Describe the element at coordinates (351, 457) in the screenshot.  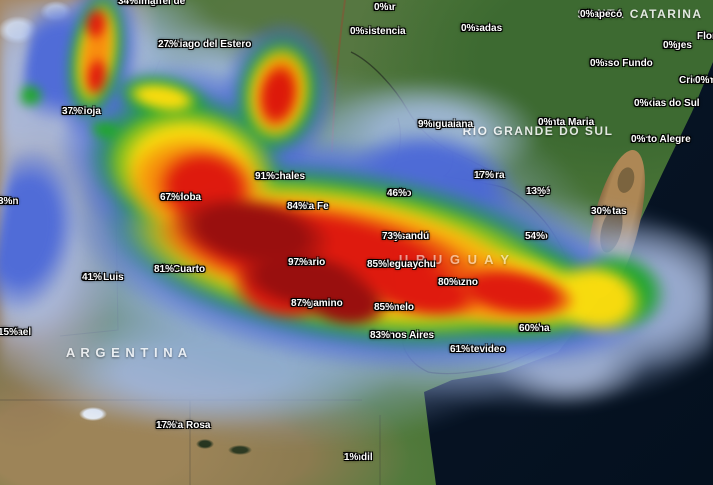
I see `city-percentage: 1%` at that location.